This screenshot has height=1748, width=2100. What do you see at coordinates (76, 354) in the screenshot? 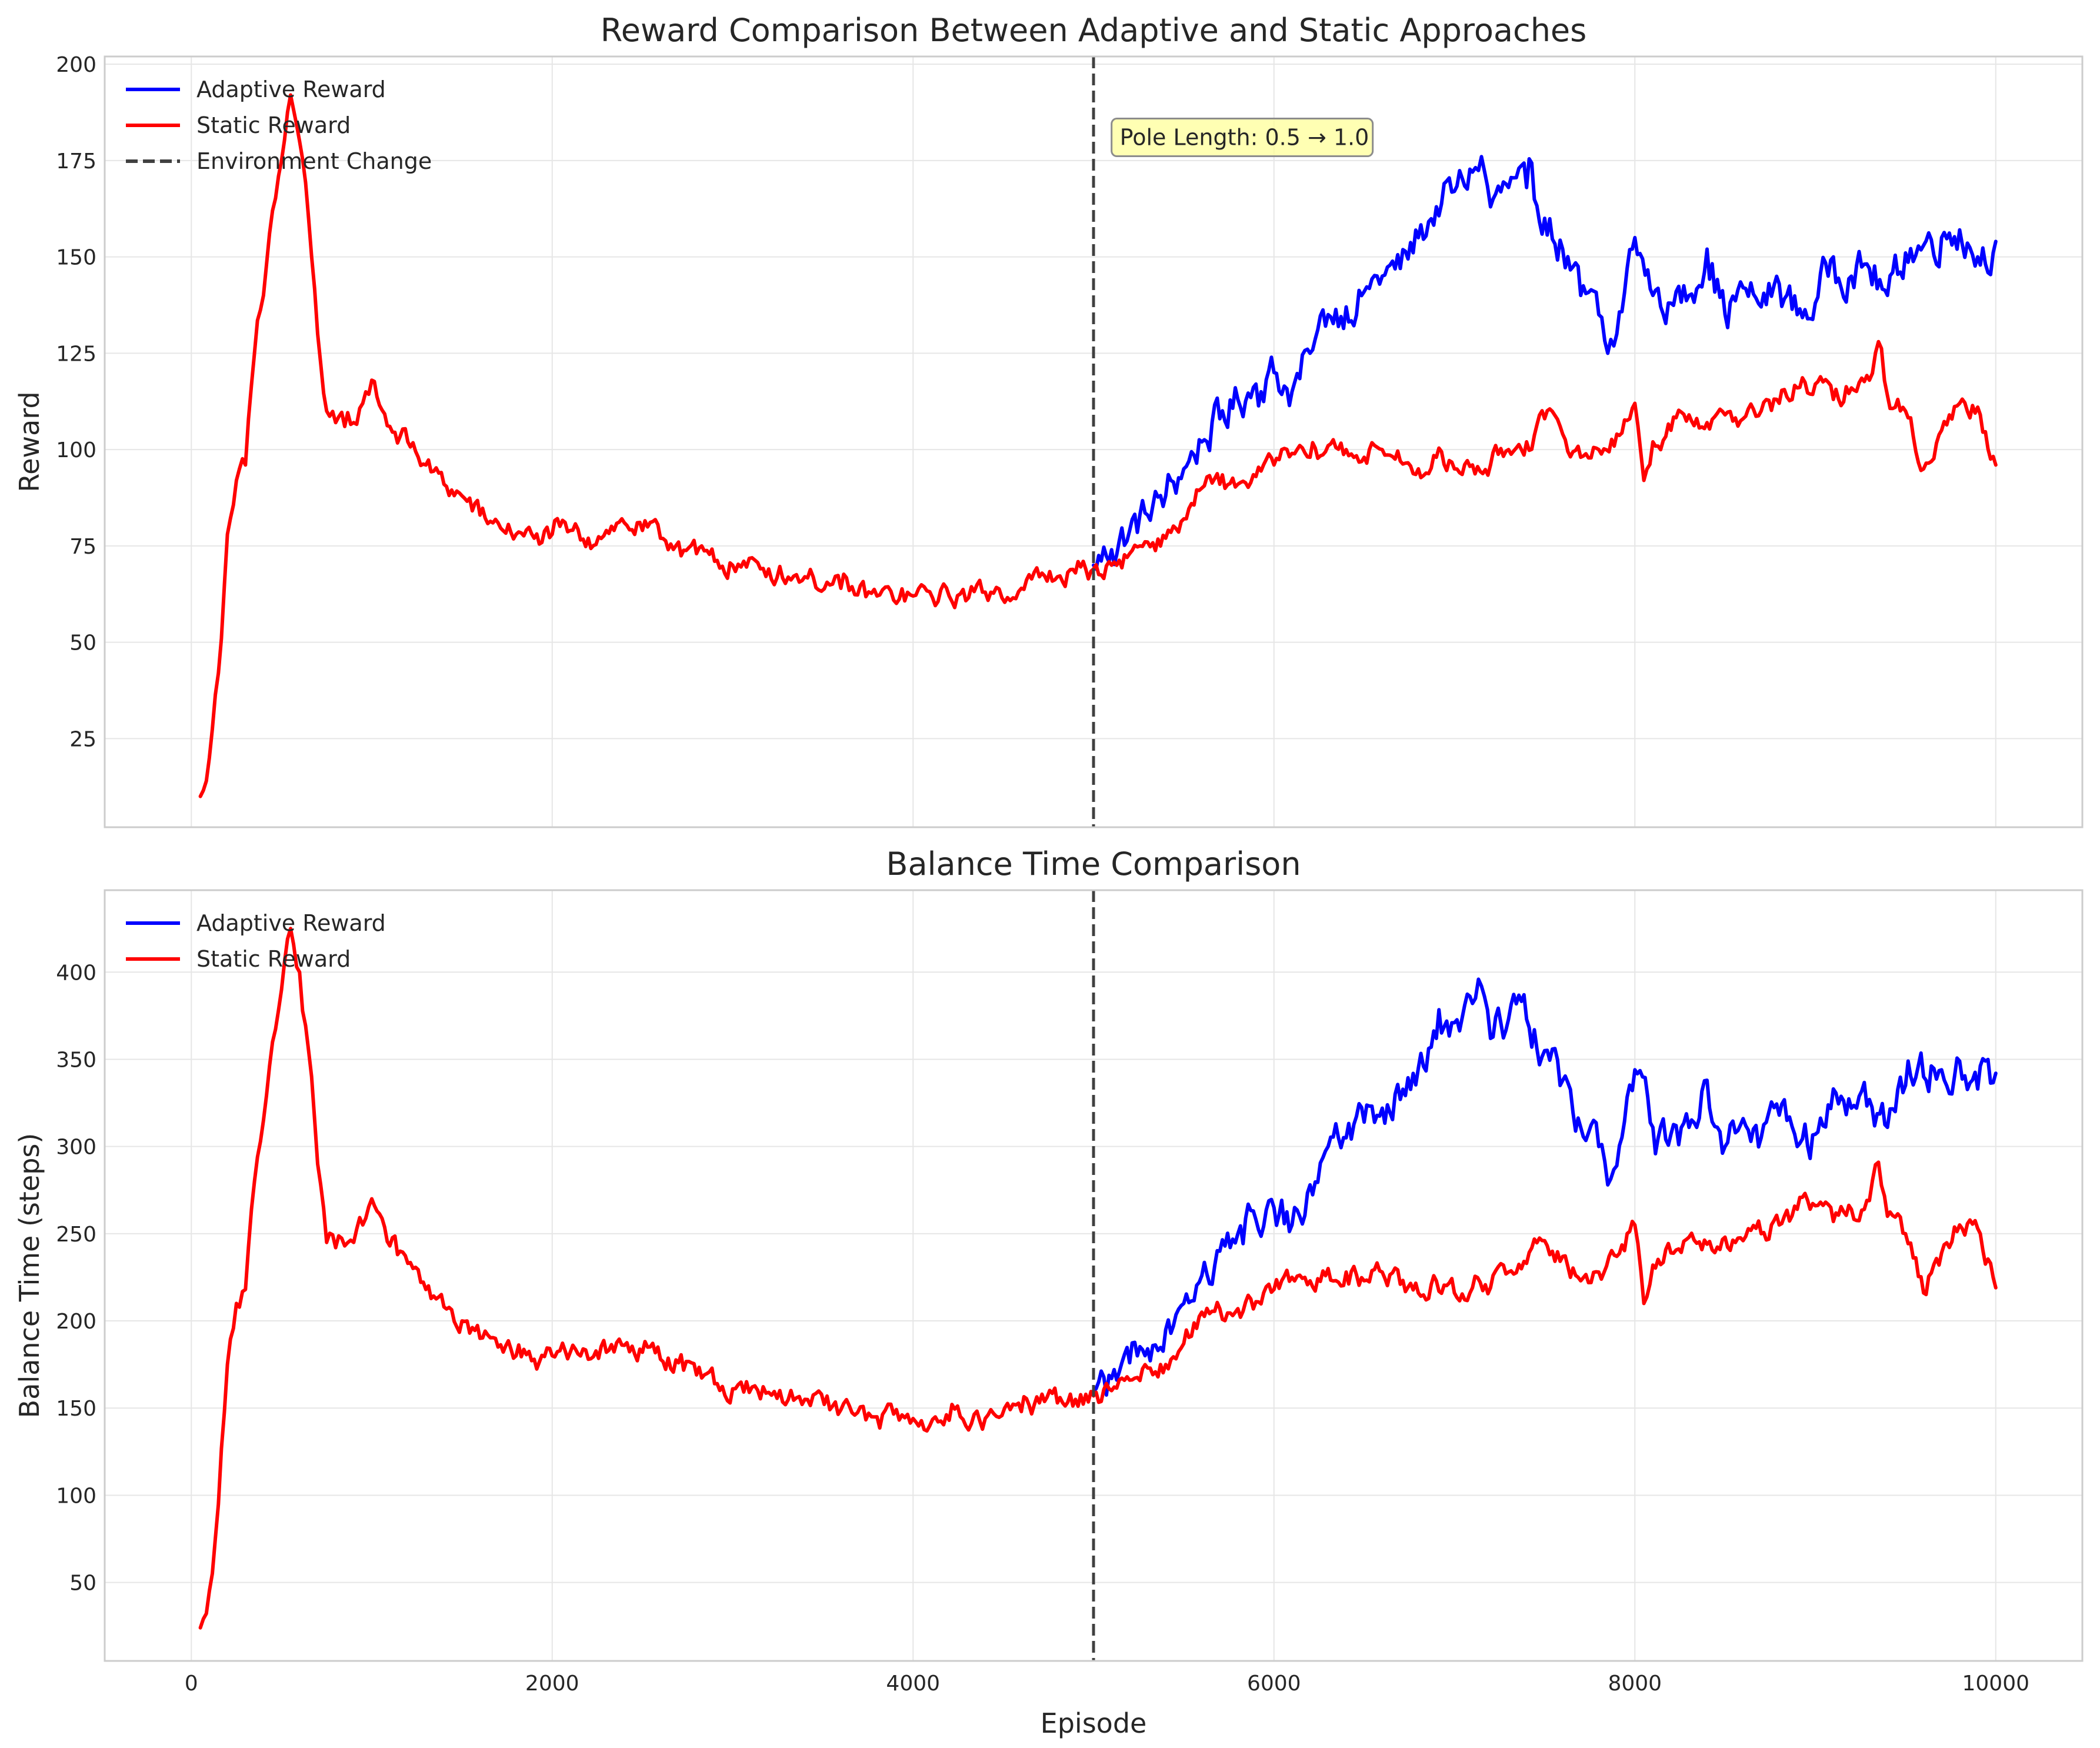
I see `y-tick-label: 125` at bounding box center [76, 354].